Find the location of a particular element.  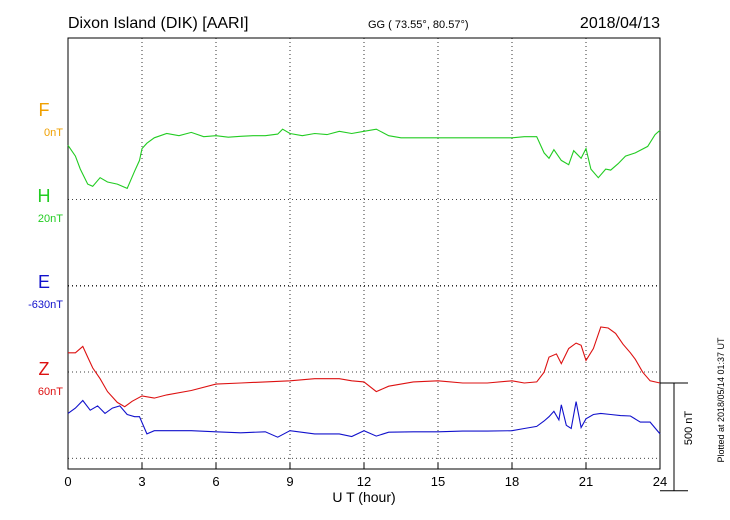

plotted-timestamp: Plotted at 2018/05/14 01:37 UT is located at coordinates (721, 400).